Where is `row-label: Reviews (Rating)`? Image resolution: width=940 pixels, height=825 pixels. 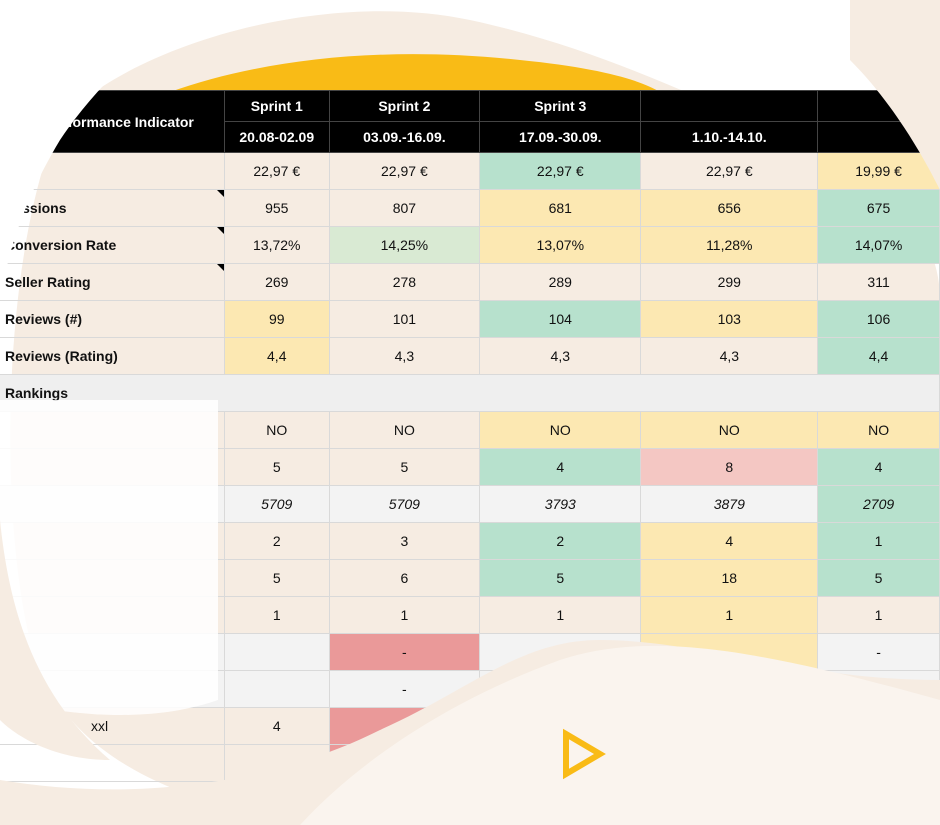
row-label: Reviews (Rating) is located at coordinates (112, 356).